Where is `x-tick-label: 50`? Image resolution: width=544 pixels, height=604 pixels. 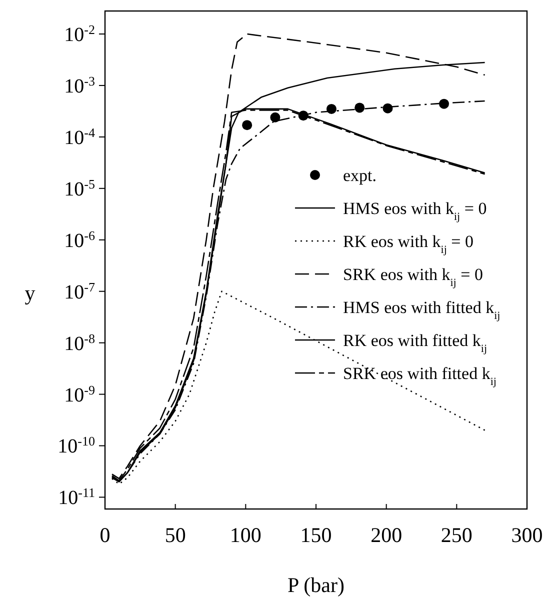
x-tick-label: 50 is located at coordinates (175, 535).